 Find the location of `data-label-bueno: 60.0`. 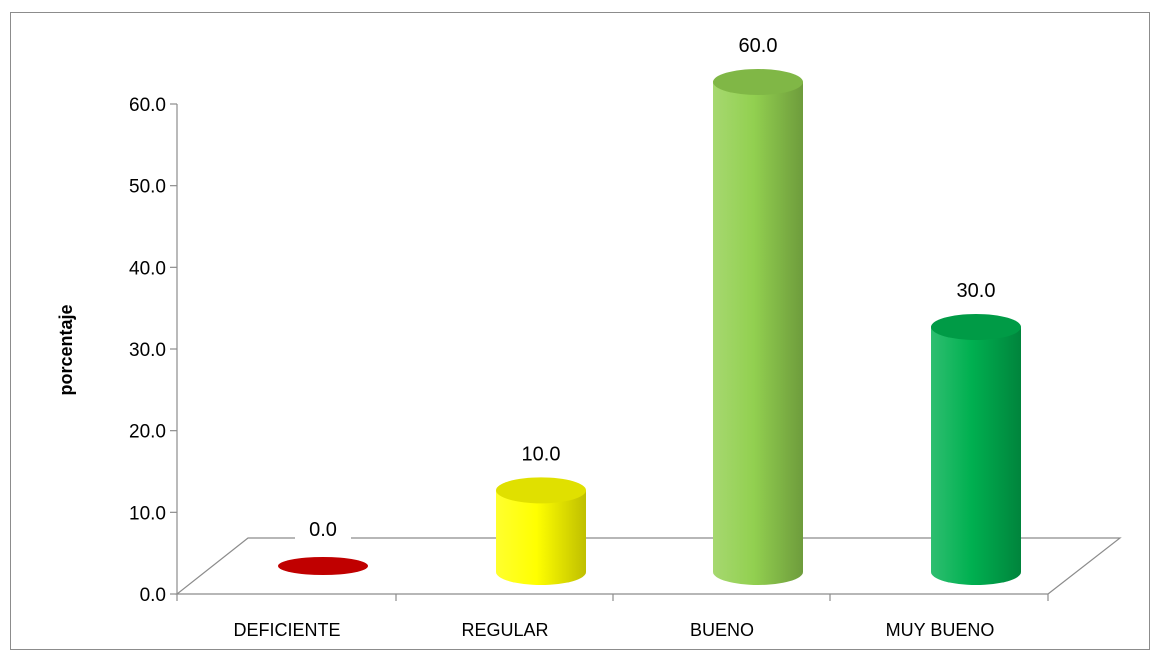

data-label-bueno: 60.0 is located at coordinates (758, 46).